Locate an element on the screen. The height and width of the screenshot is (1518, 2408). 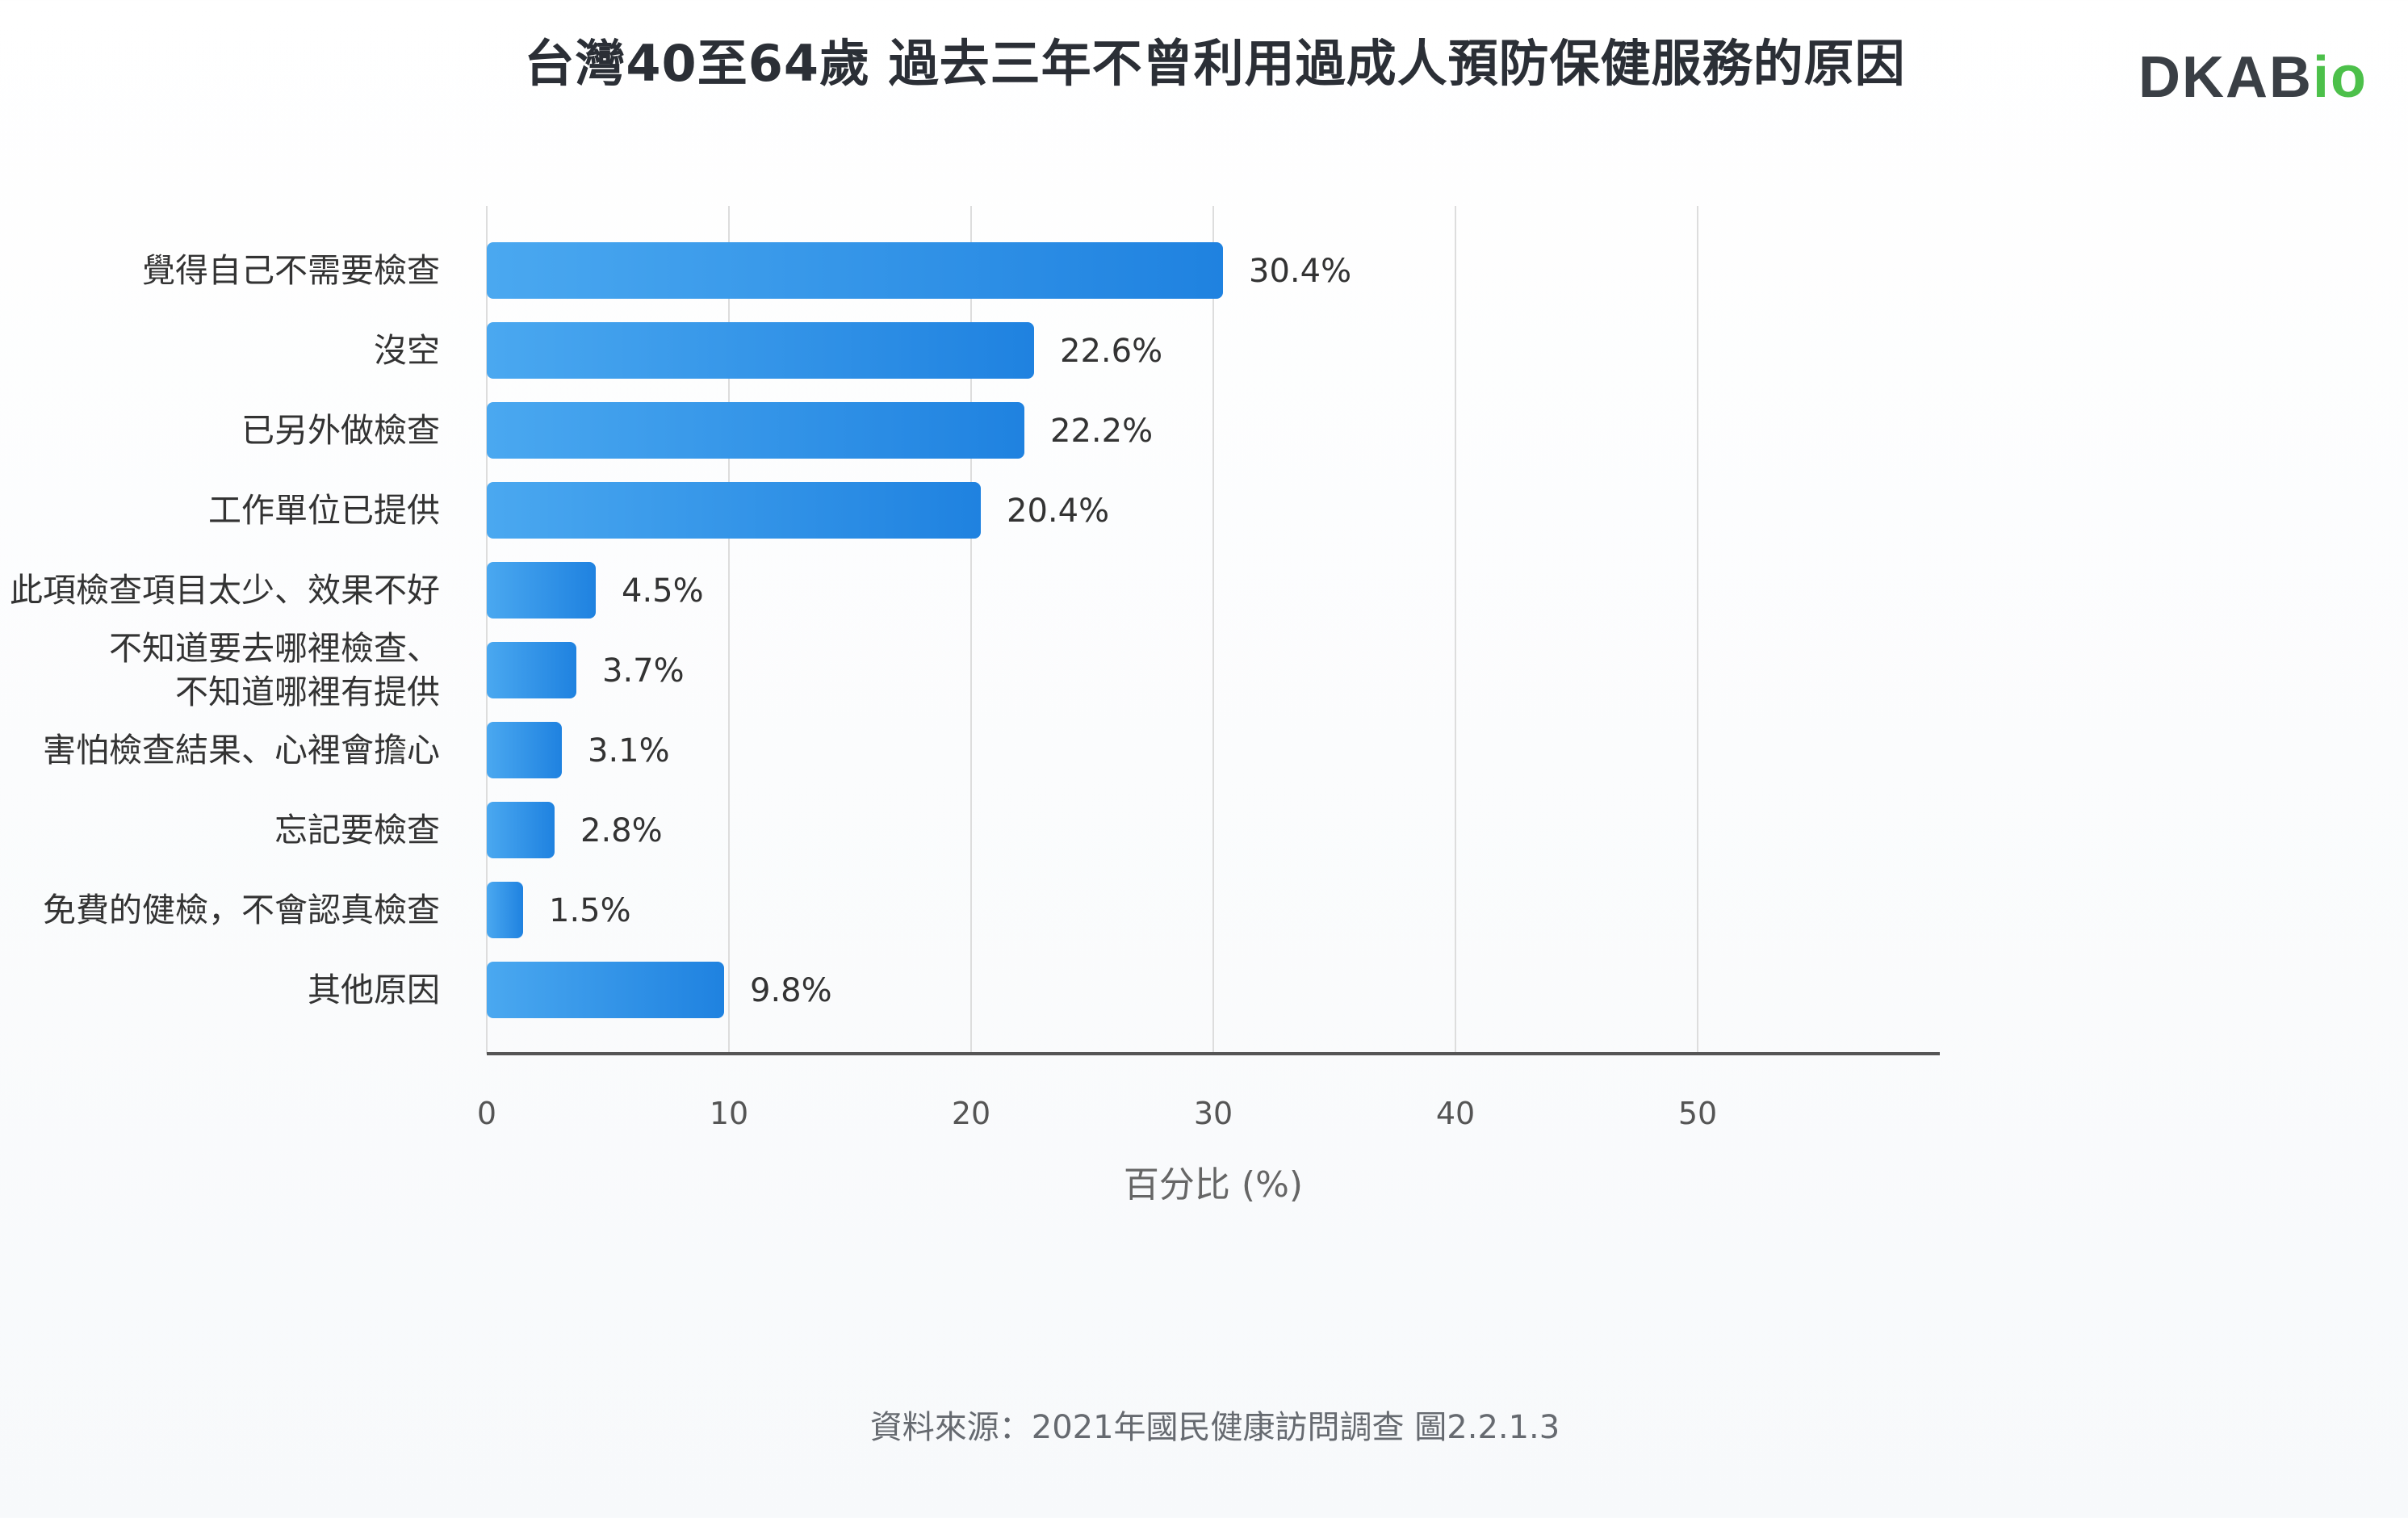
bar-value-label: 1.5% is located at coordinates (590, 910).